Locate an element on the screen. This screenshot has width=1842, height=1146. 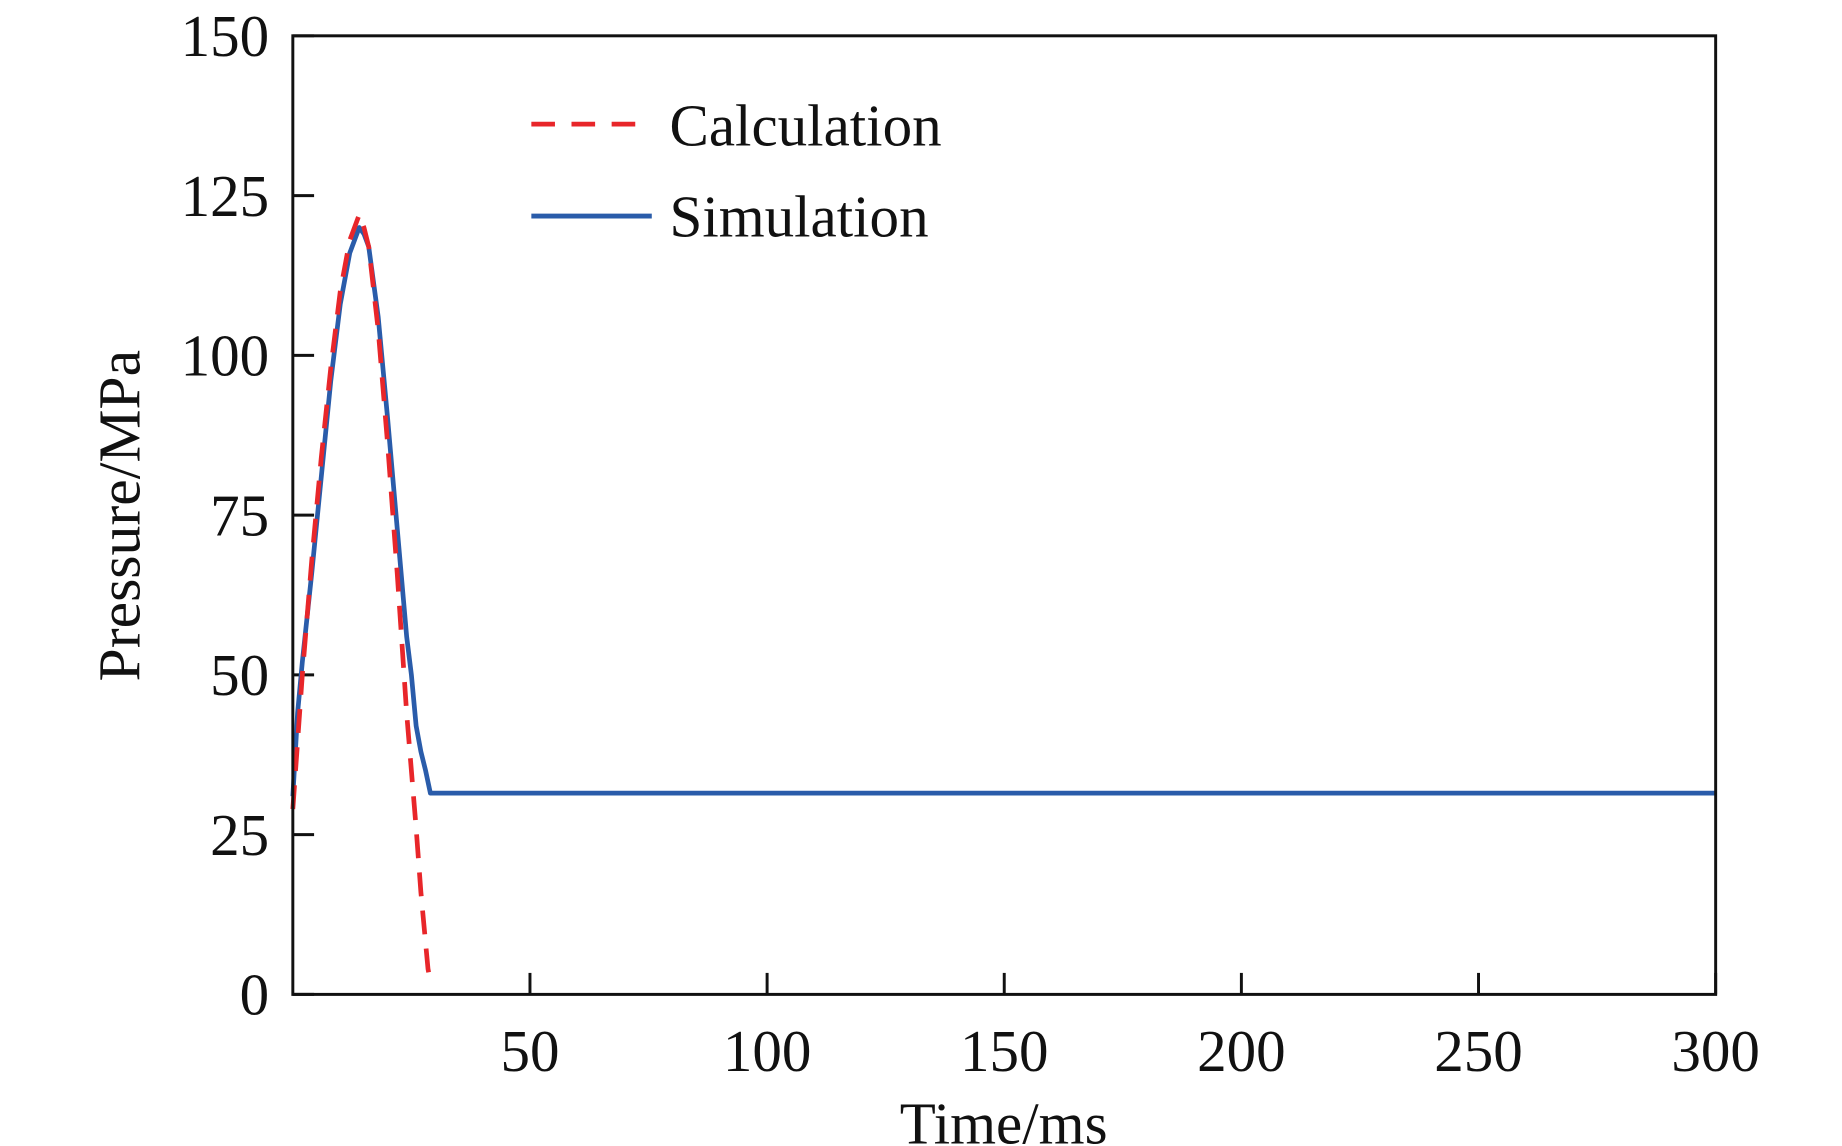
y-tick-label: 75 is located at coordinates (239, 515).